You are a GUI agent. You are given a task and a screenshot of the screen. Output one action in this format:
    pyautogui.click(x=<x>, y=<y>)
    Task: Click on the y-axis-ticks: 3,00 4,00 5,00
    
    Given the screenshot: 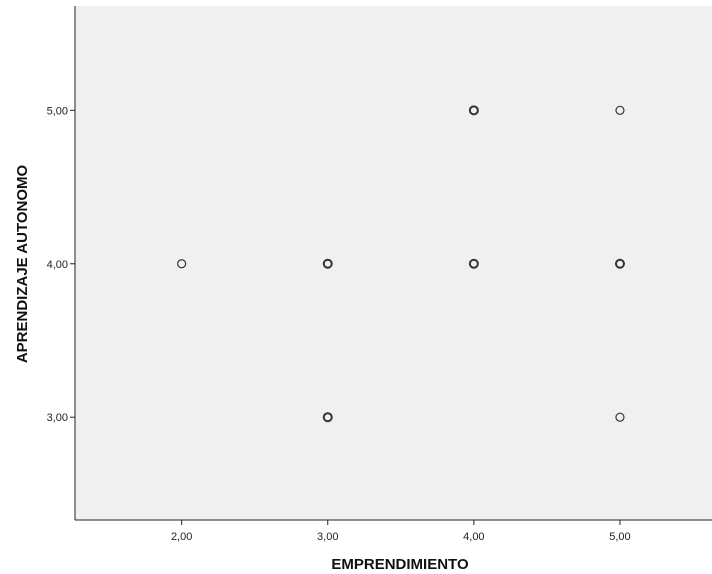 What is the action you would take?
    pyautogui.click(x=61, y=264)
    